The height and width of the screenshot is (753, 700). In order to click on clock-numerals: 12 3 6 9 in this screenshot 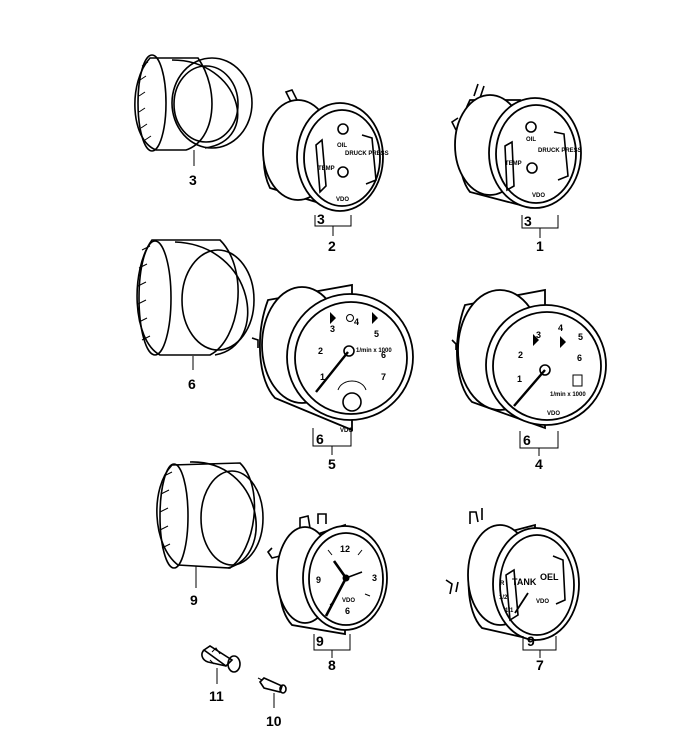, I will do `click(346, 580)`.